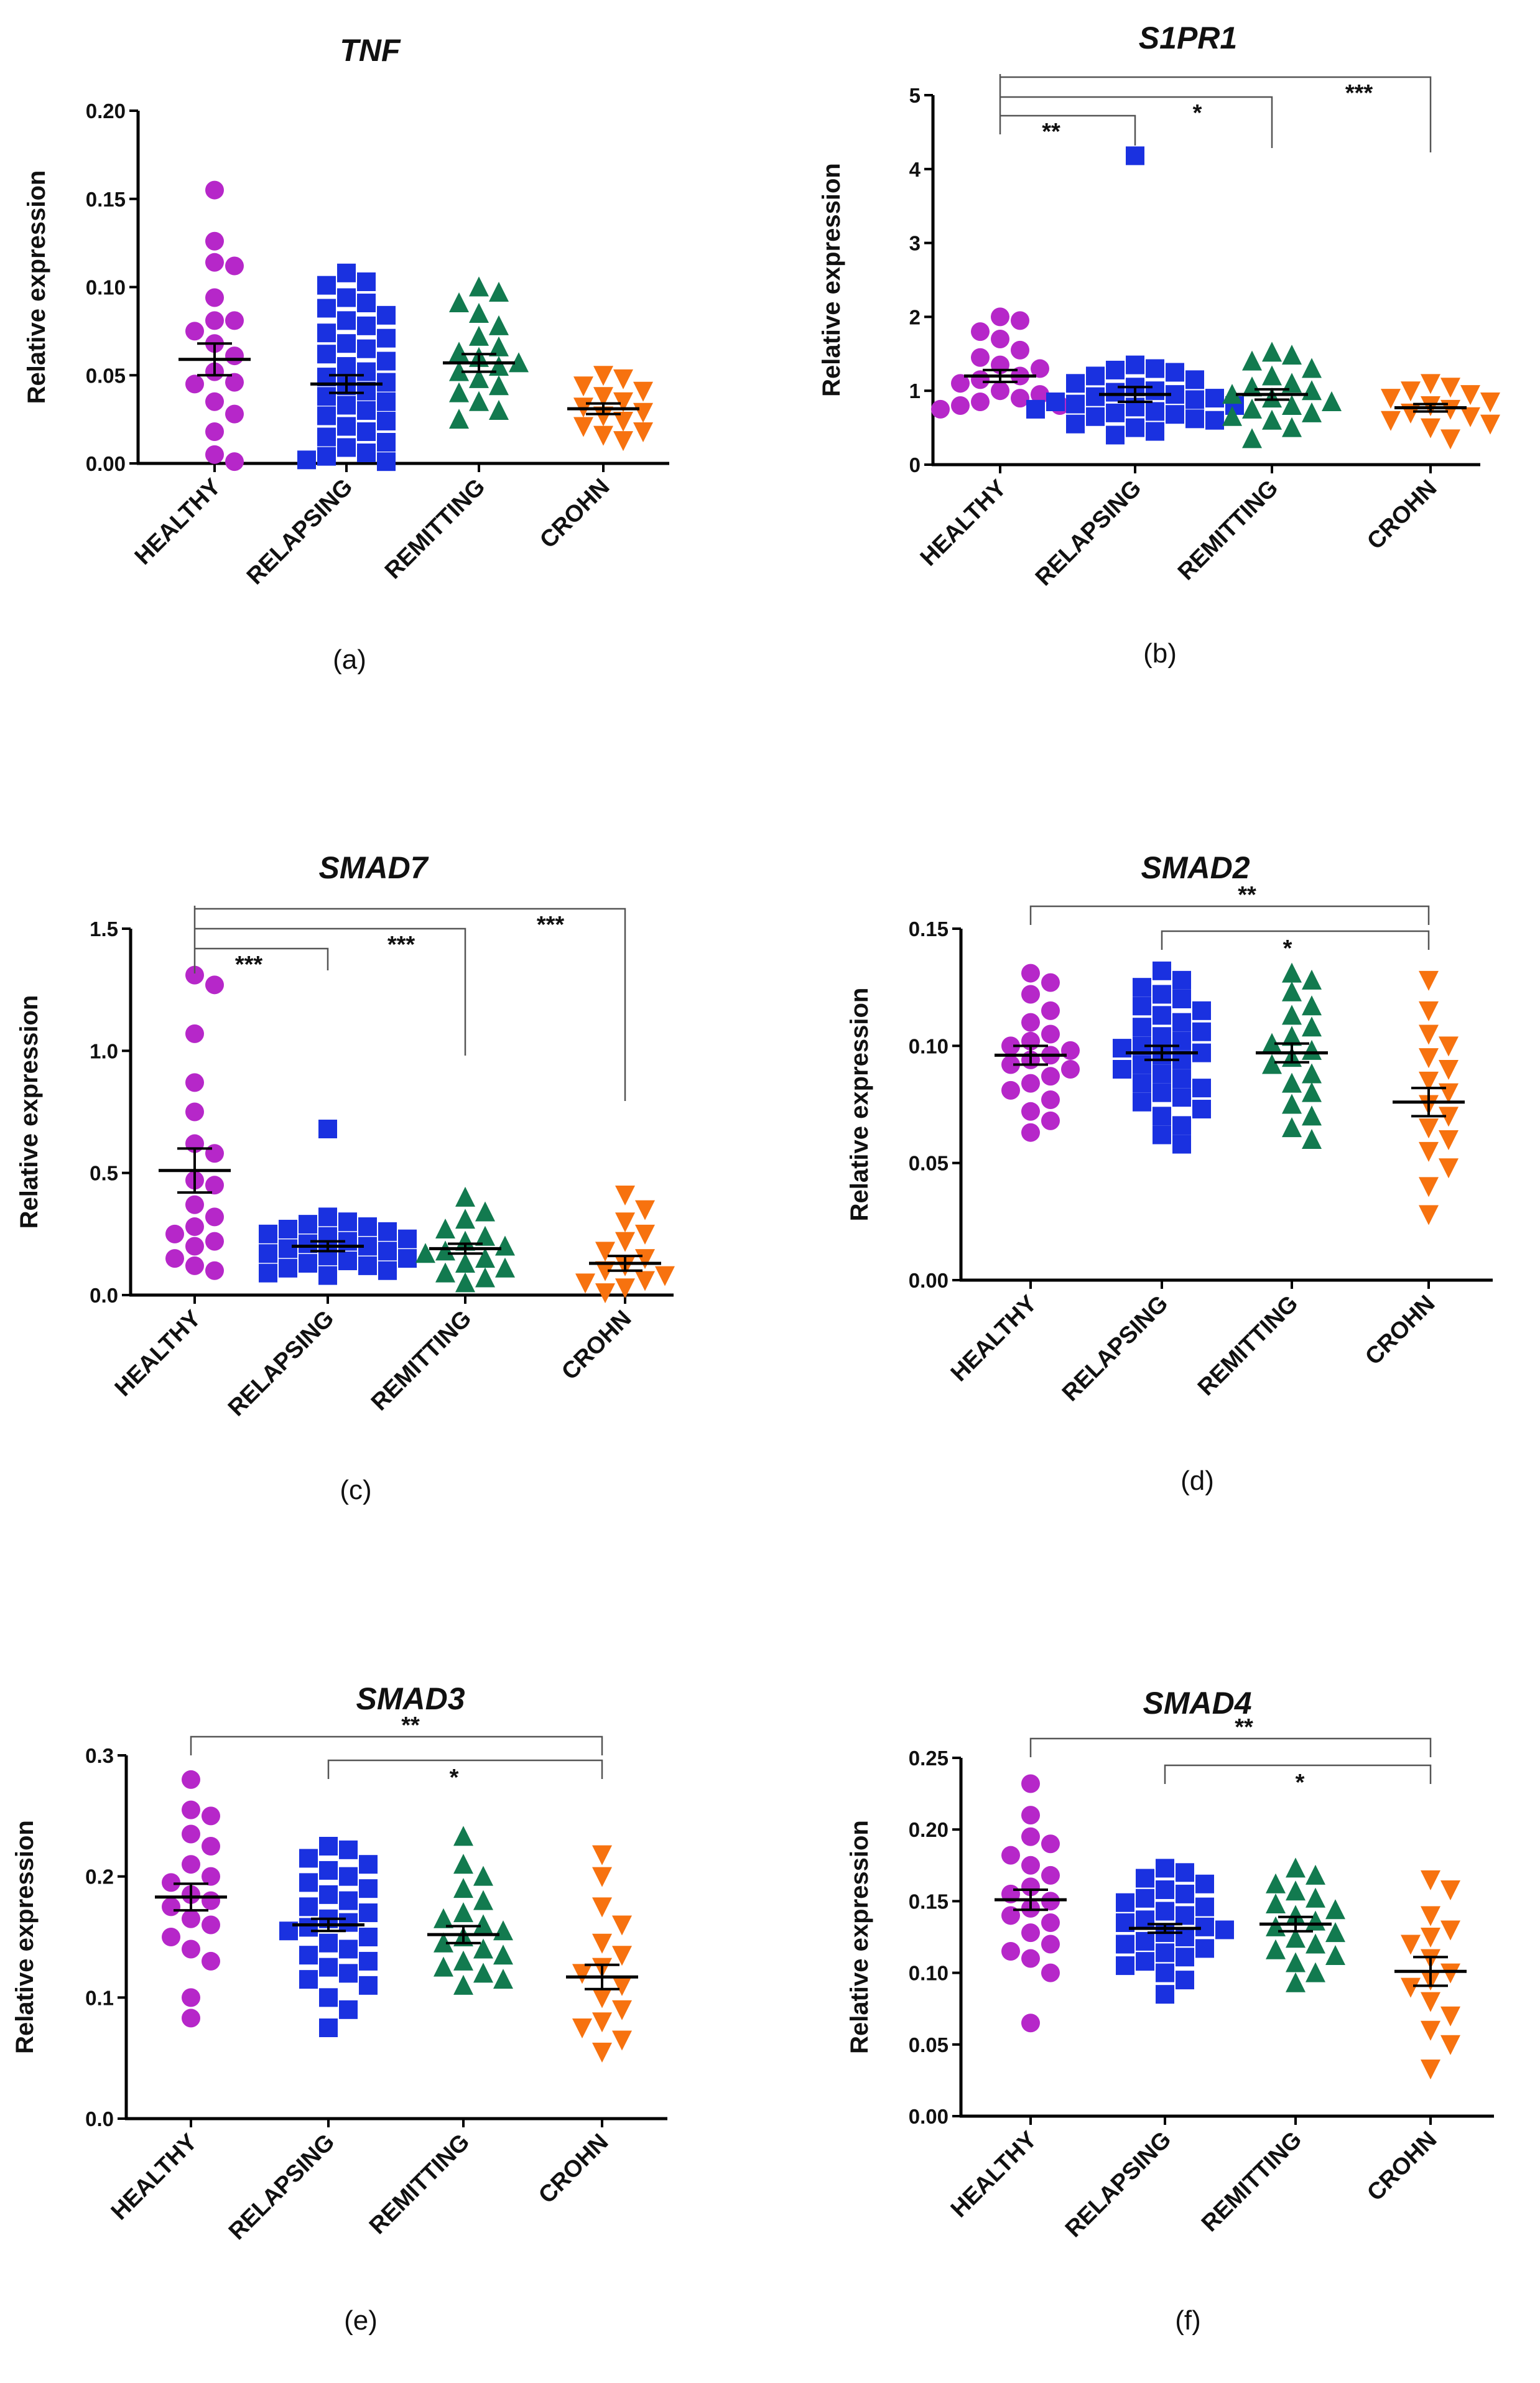 The width and height of the screenshot is (1540, 2383). Describe the element at coordinates (1282, 394) in the screenshot. I see `series-remitting` at that location.